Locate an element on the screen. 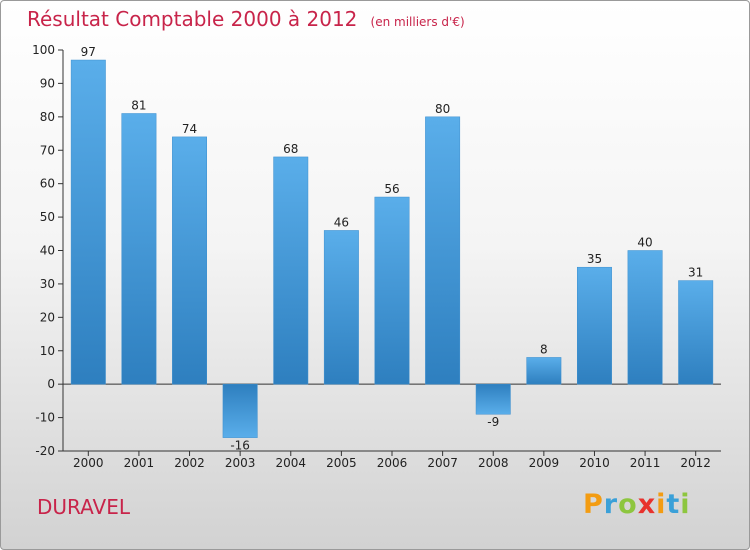 Image resolution: width=750 pixels, height=550 pixels. proxiti-logo: Proxiti is located at coordinates (637, 504).